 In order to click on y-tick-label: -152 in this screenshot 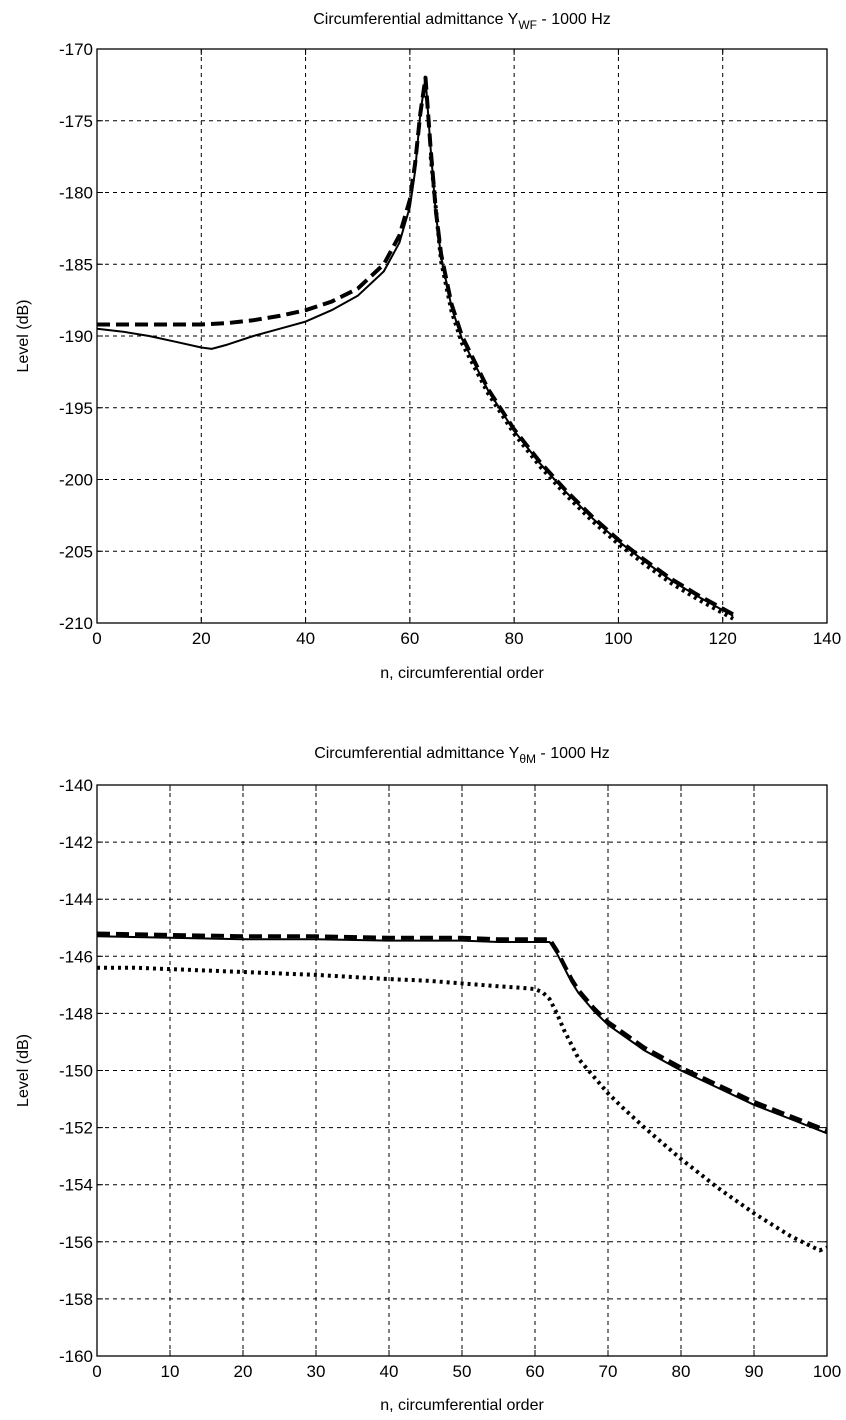, I will do `click(76, 1128)`.